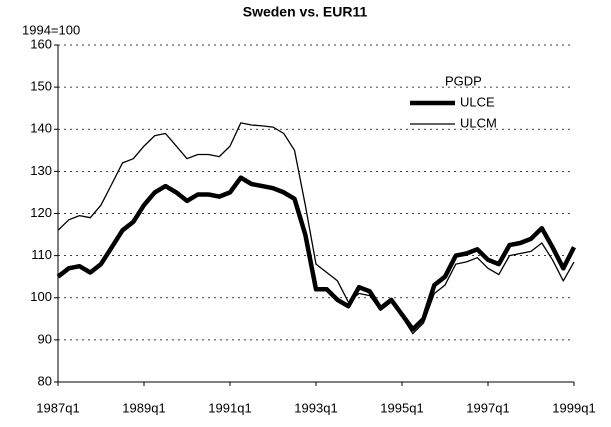 This screenshot has height=427, width=611. Describe the element at coordinates (45, 380) in the screenshot. I see `y-tick-label: 80` at that location.